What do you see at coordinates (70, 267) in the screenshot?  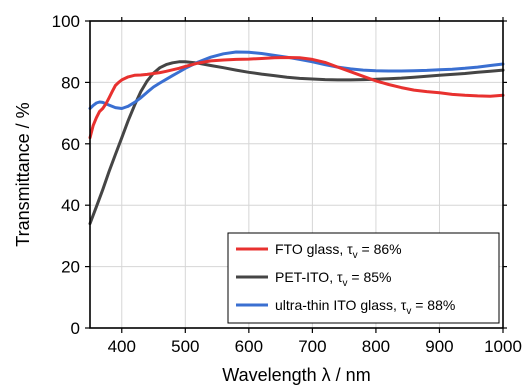 I see `y-tick-label: 20` at bounding box center [70, 267].